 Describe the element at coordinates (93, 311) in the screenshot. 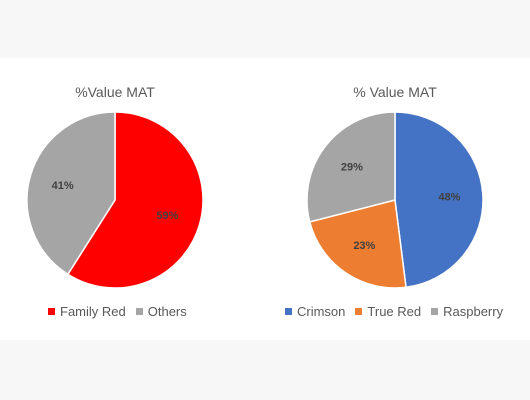

I see `legend-label: Family Red` at that location.